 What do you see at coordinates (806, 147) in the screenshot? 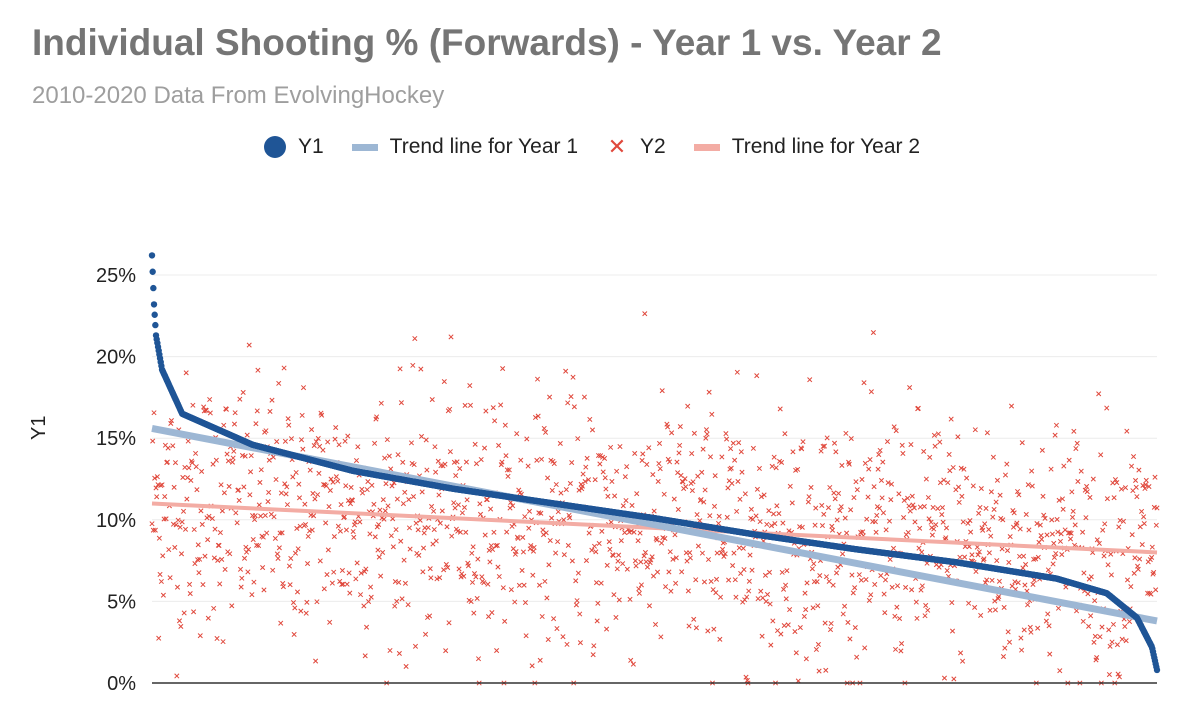
I see `legend-item-trend-year-2: Trend line for Year 2` at bounding box center [806, 147].